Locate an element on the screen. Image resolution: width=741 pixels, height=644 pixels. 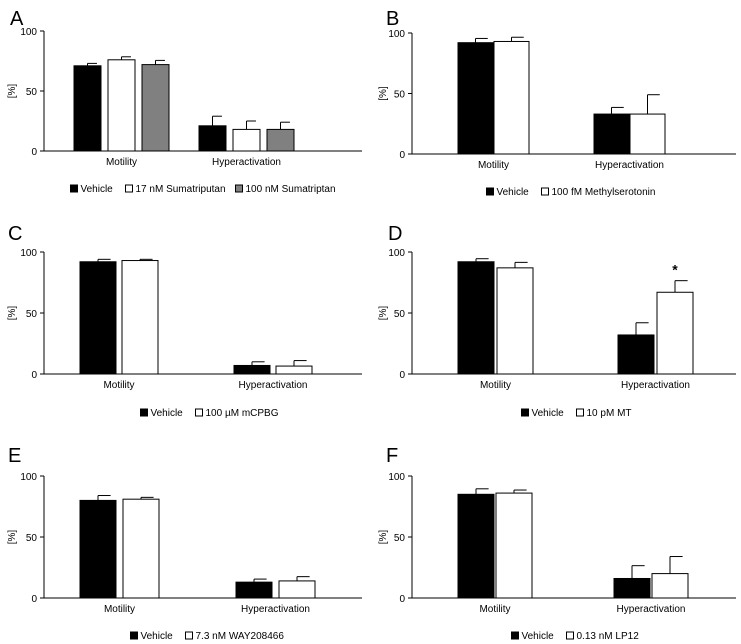
legend: Vehicle 100 µM mCPBG is located at coordinates (209, 413).